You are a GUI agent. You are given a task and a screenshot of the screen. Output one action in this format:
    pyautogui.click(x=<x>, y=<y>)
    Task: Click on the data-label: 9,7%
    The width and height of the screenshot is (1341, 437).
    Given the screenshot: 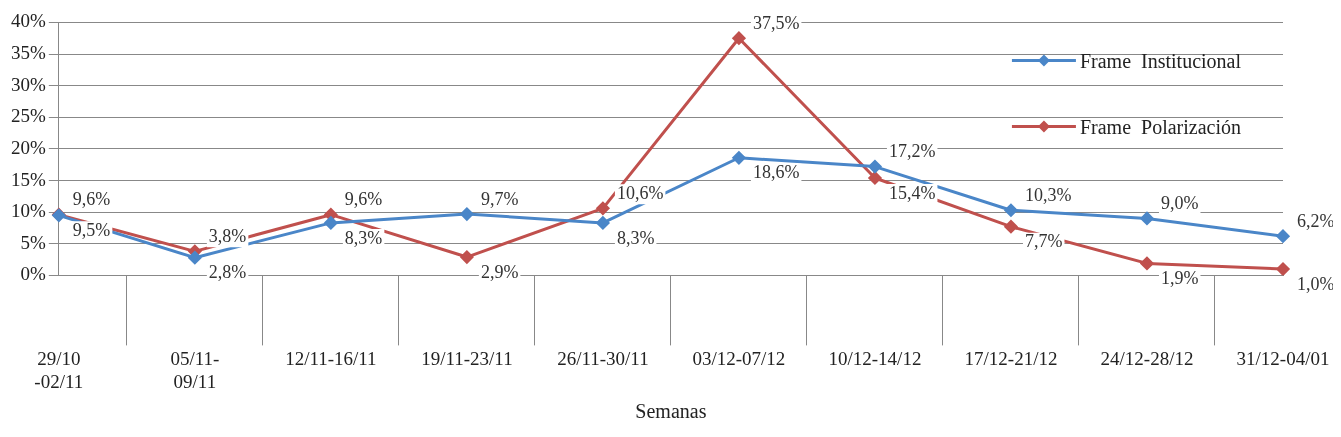 What is the action you would take?
    pyautogui.click(x=499, y=198)
    